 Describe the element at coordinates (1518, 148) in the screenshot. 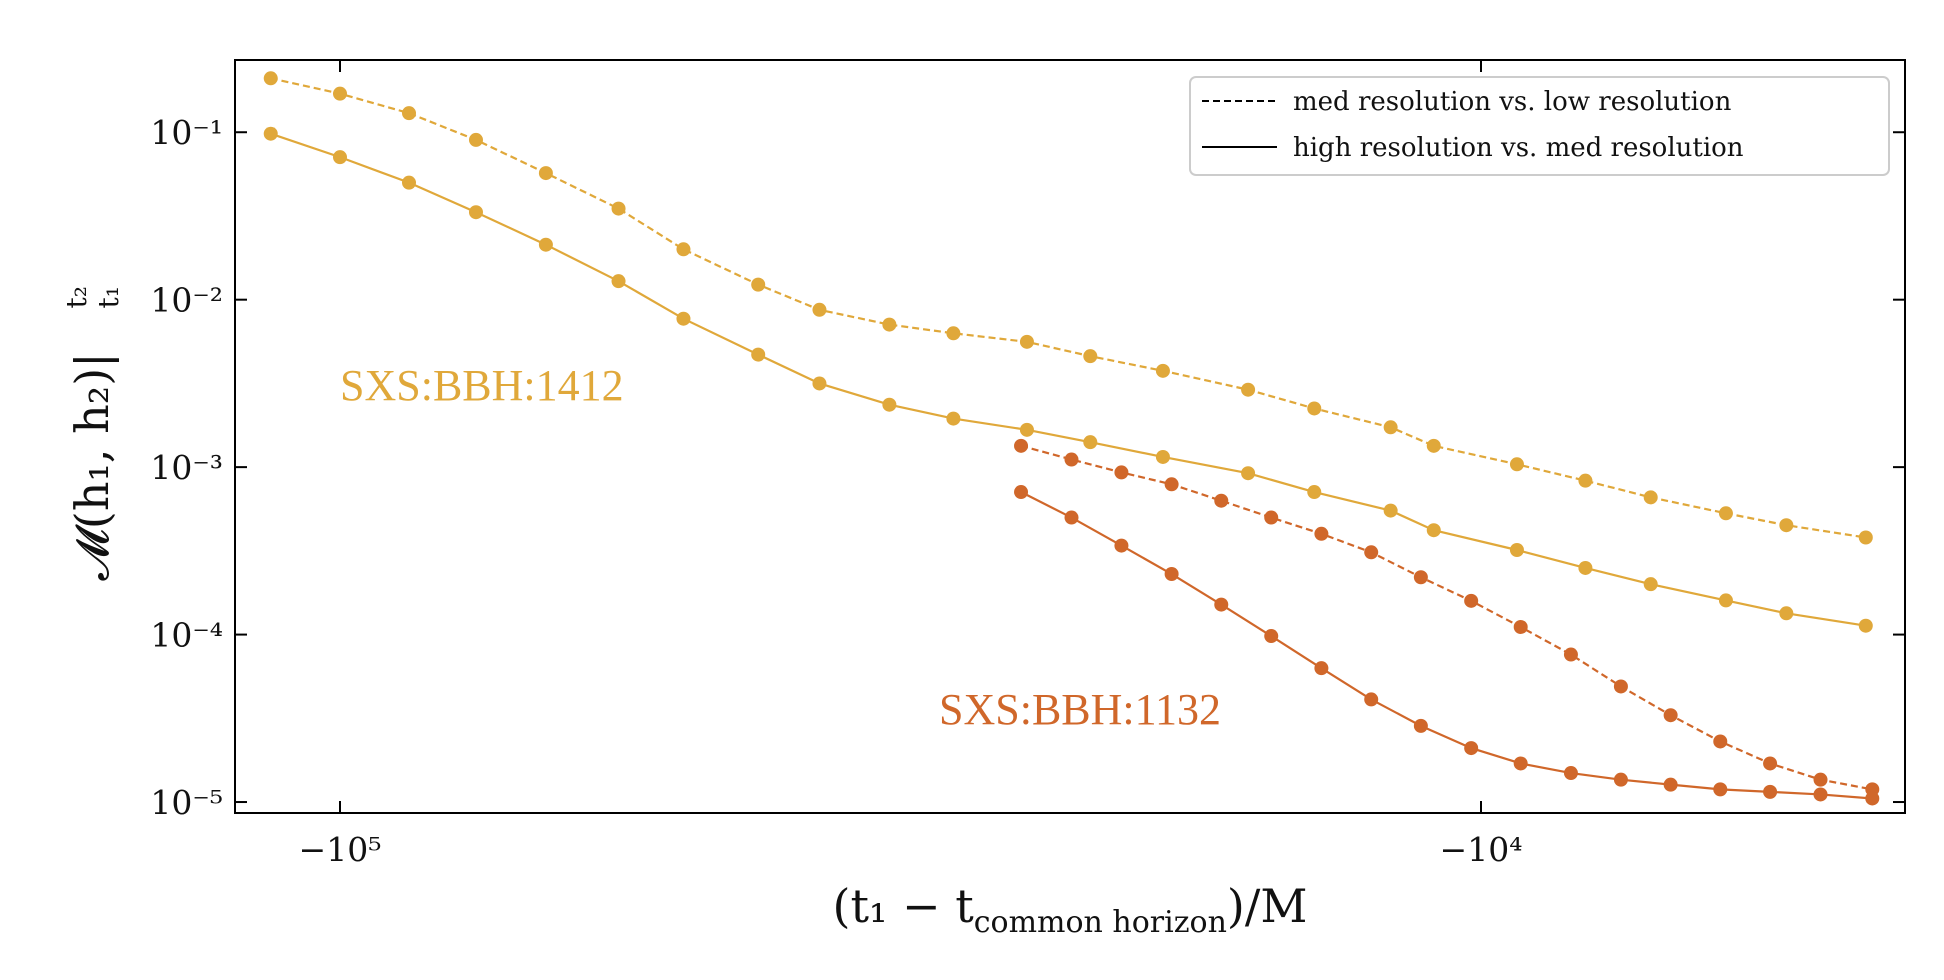

I see `legend-label: high resolution vs. med resolution` at that location.